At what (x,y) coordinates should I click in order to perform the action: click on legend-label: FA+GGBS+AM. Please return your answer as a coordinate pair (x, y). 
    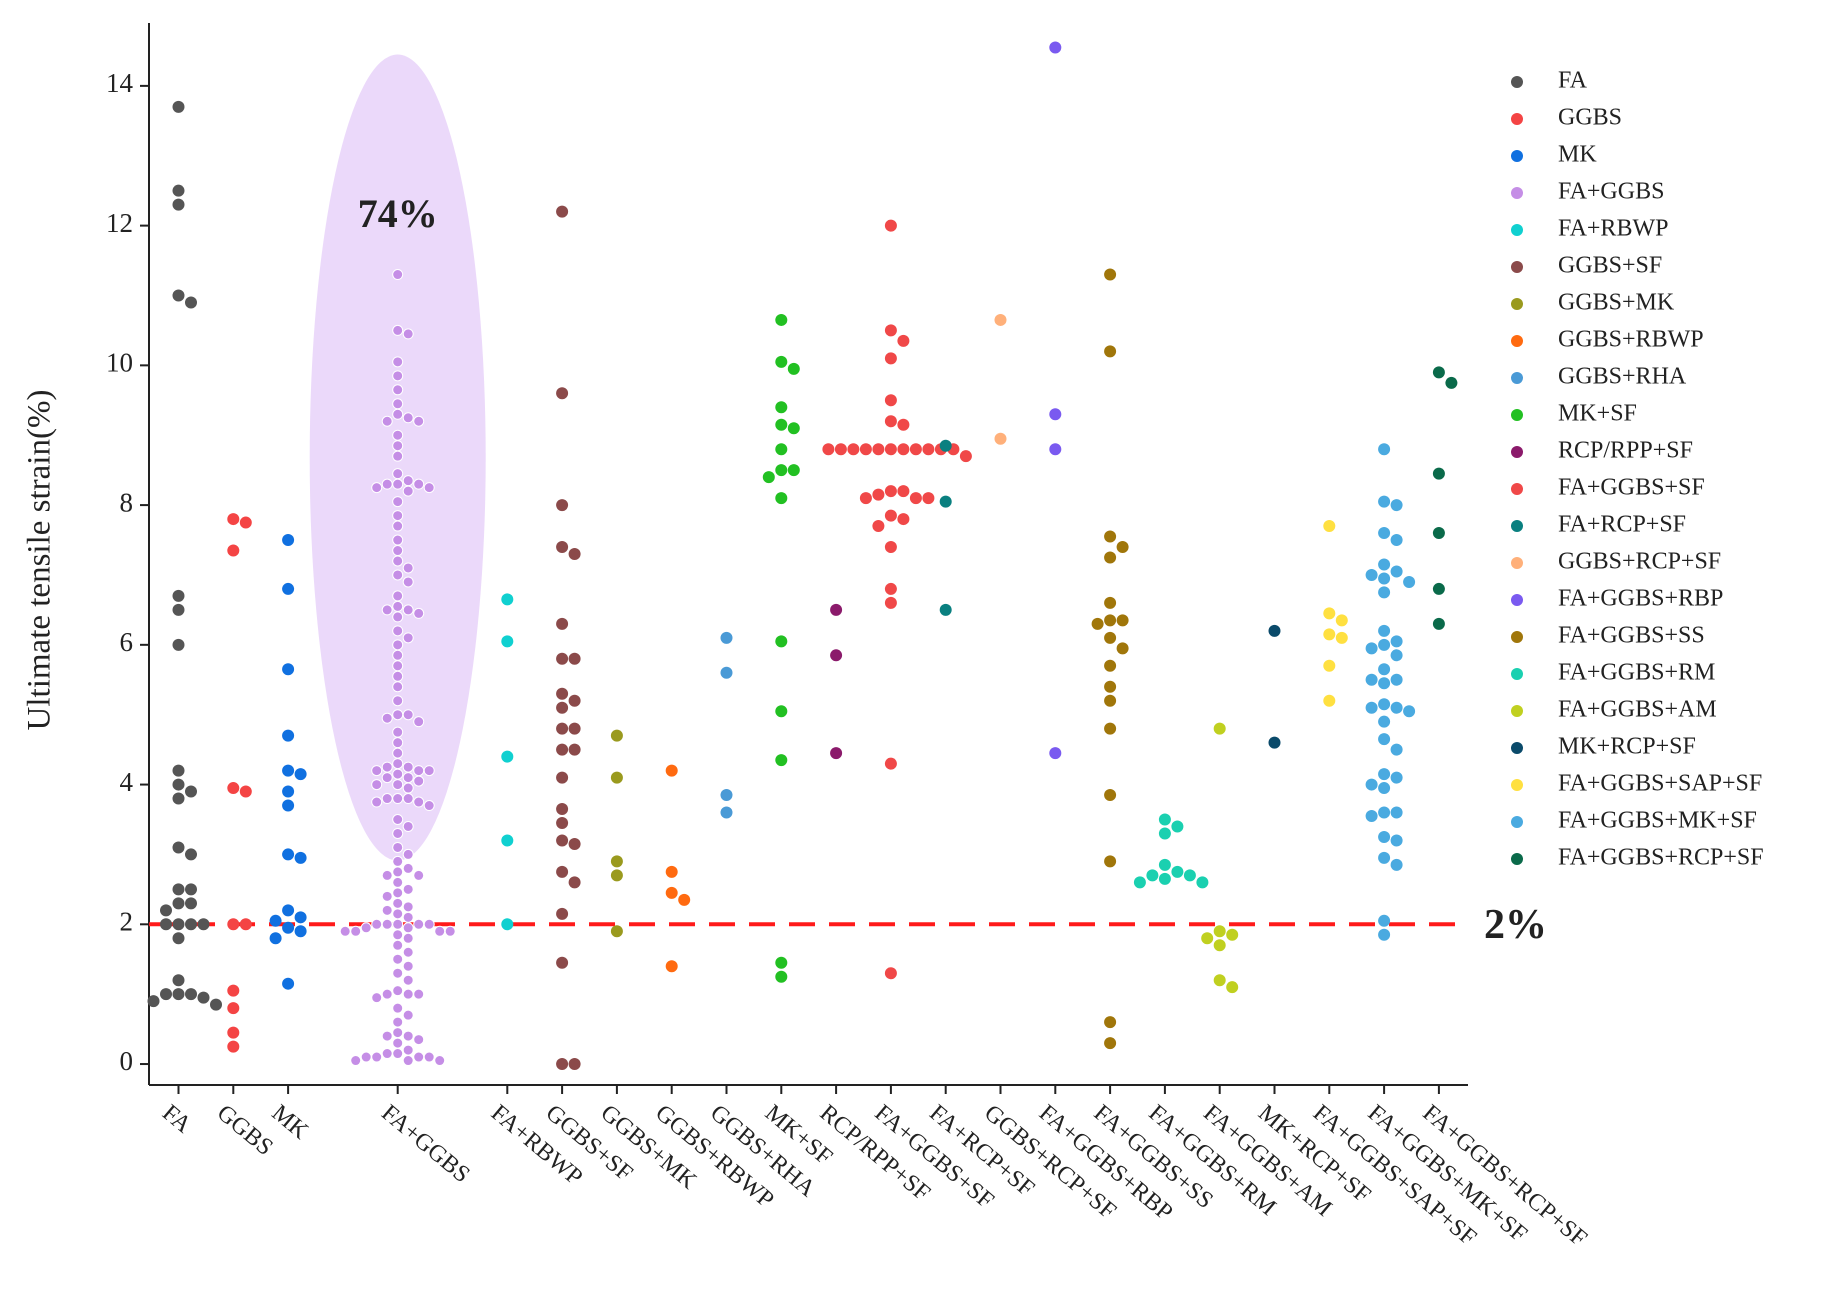
    Looking at the image, I should click on (1637, 710).